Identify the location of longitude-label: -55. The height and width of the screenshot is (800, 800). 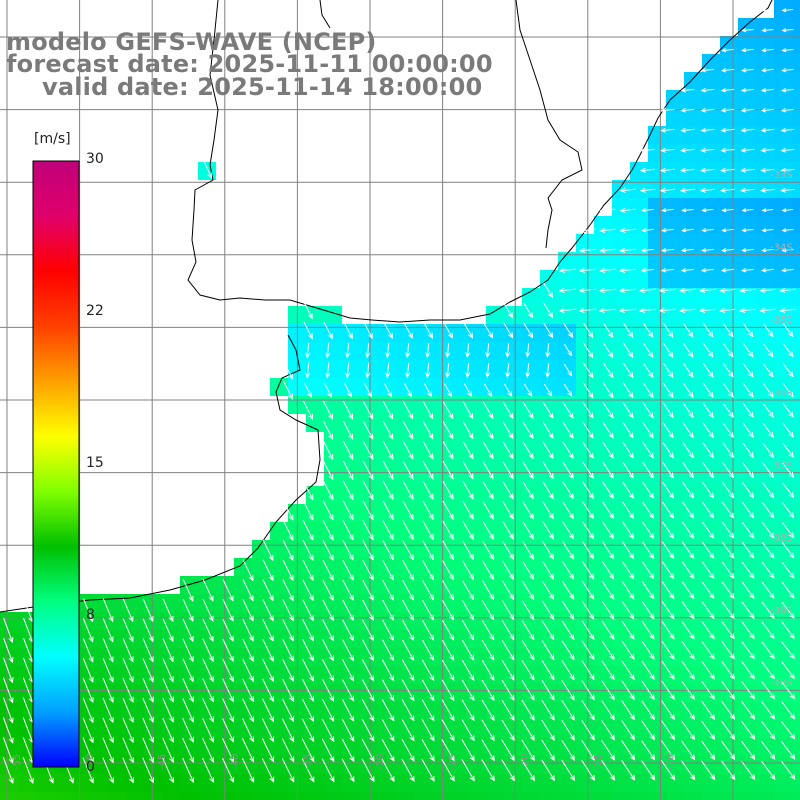
(17, 762).